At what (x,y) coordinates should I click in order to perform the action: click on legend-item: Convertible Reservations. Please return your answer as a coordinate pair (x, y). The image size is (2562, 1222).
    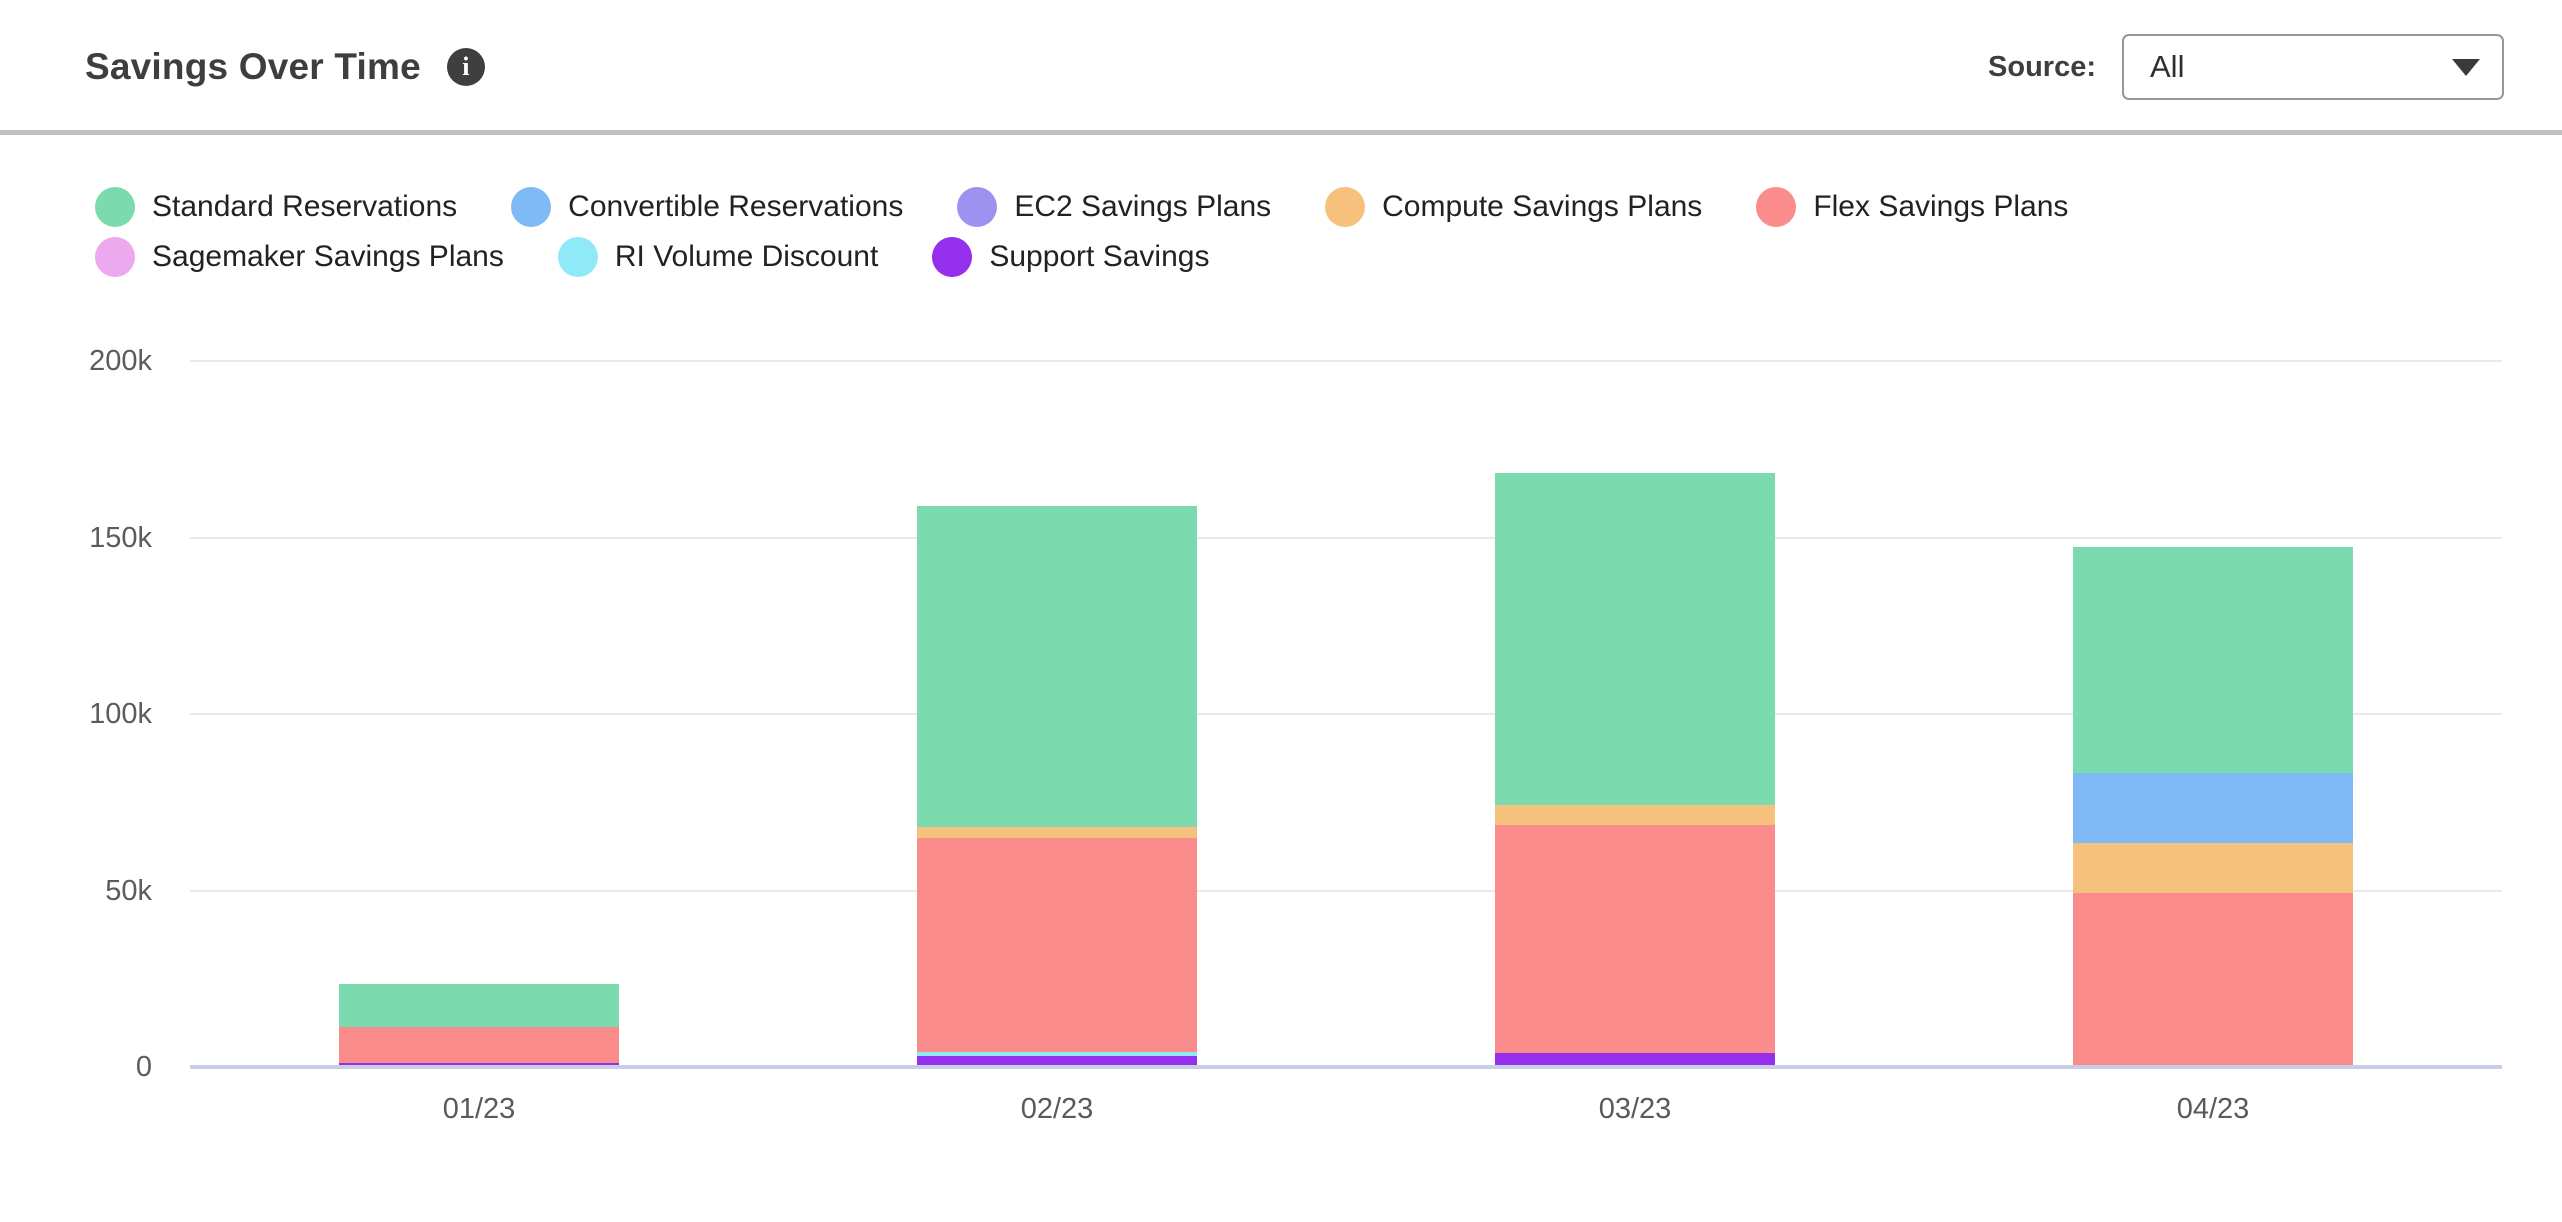
    Looking at the image, I should click on (707, 207).